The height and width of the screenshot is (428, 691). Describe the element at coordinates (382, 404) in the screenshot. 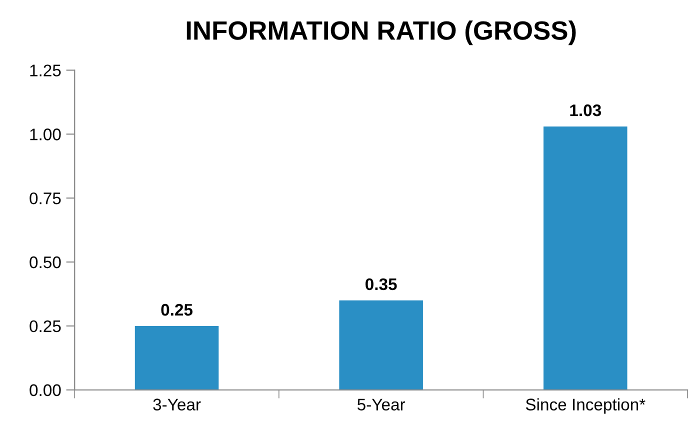

I see `x-tick-label: 5-Year` at that location.